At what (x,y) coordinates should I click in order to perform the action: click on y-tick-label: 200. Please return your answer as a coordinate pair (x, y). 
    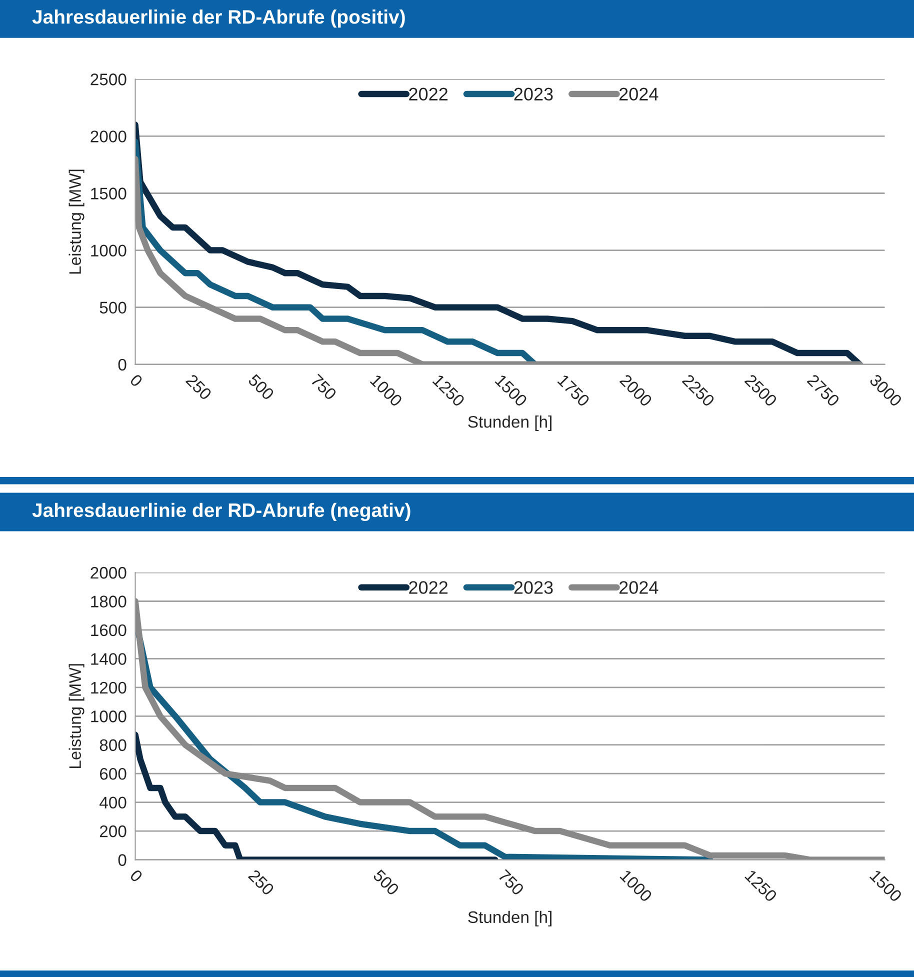
    Looking at the image, I should click on (113, 831).